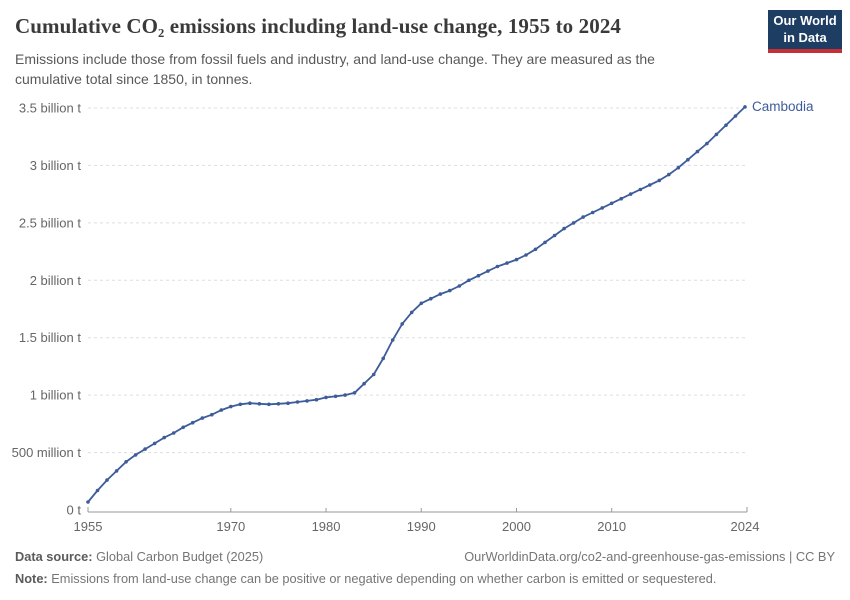  What do you see at coordinates (50, 108) in the screenshot?
I see `y-axis-label: 3.5 billion t` at bounding box center [50, 108].